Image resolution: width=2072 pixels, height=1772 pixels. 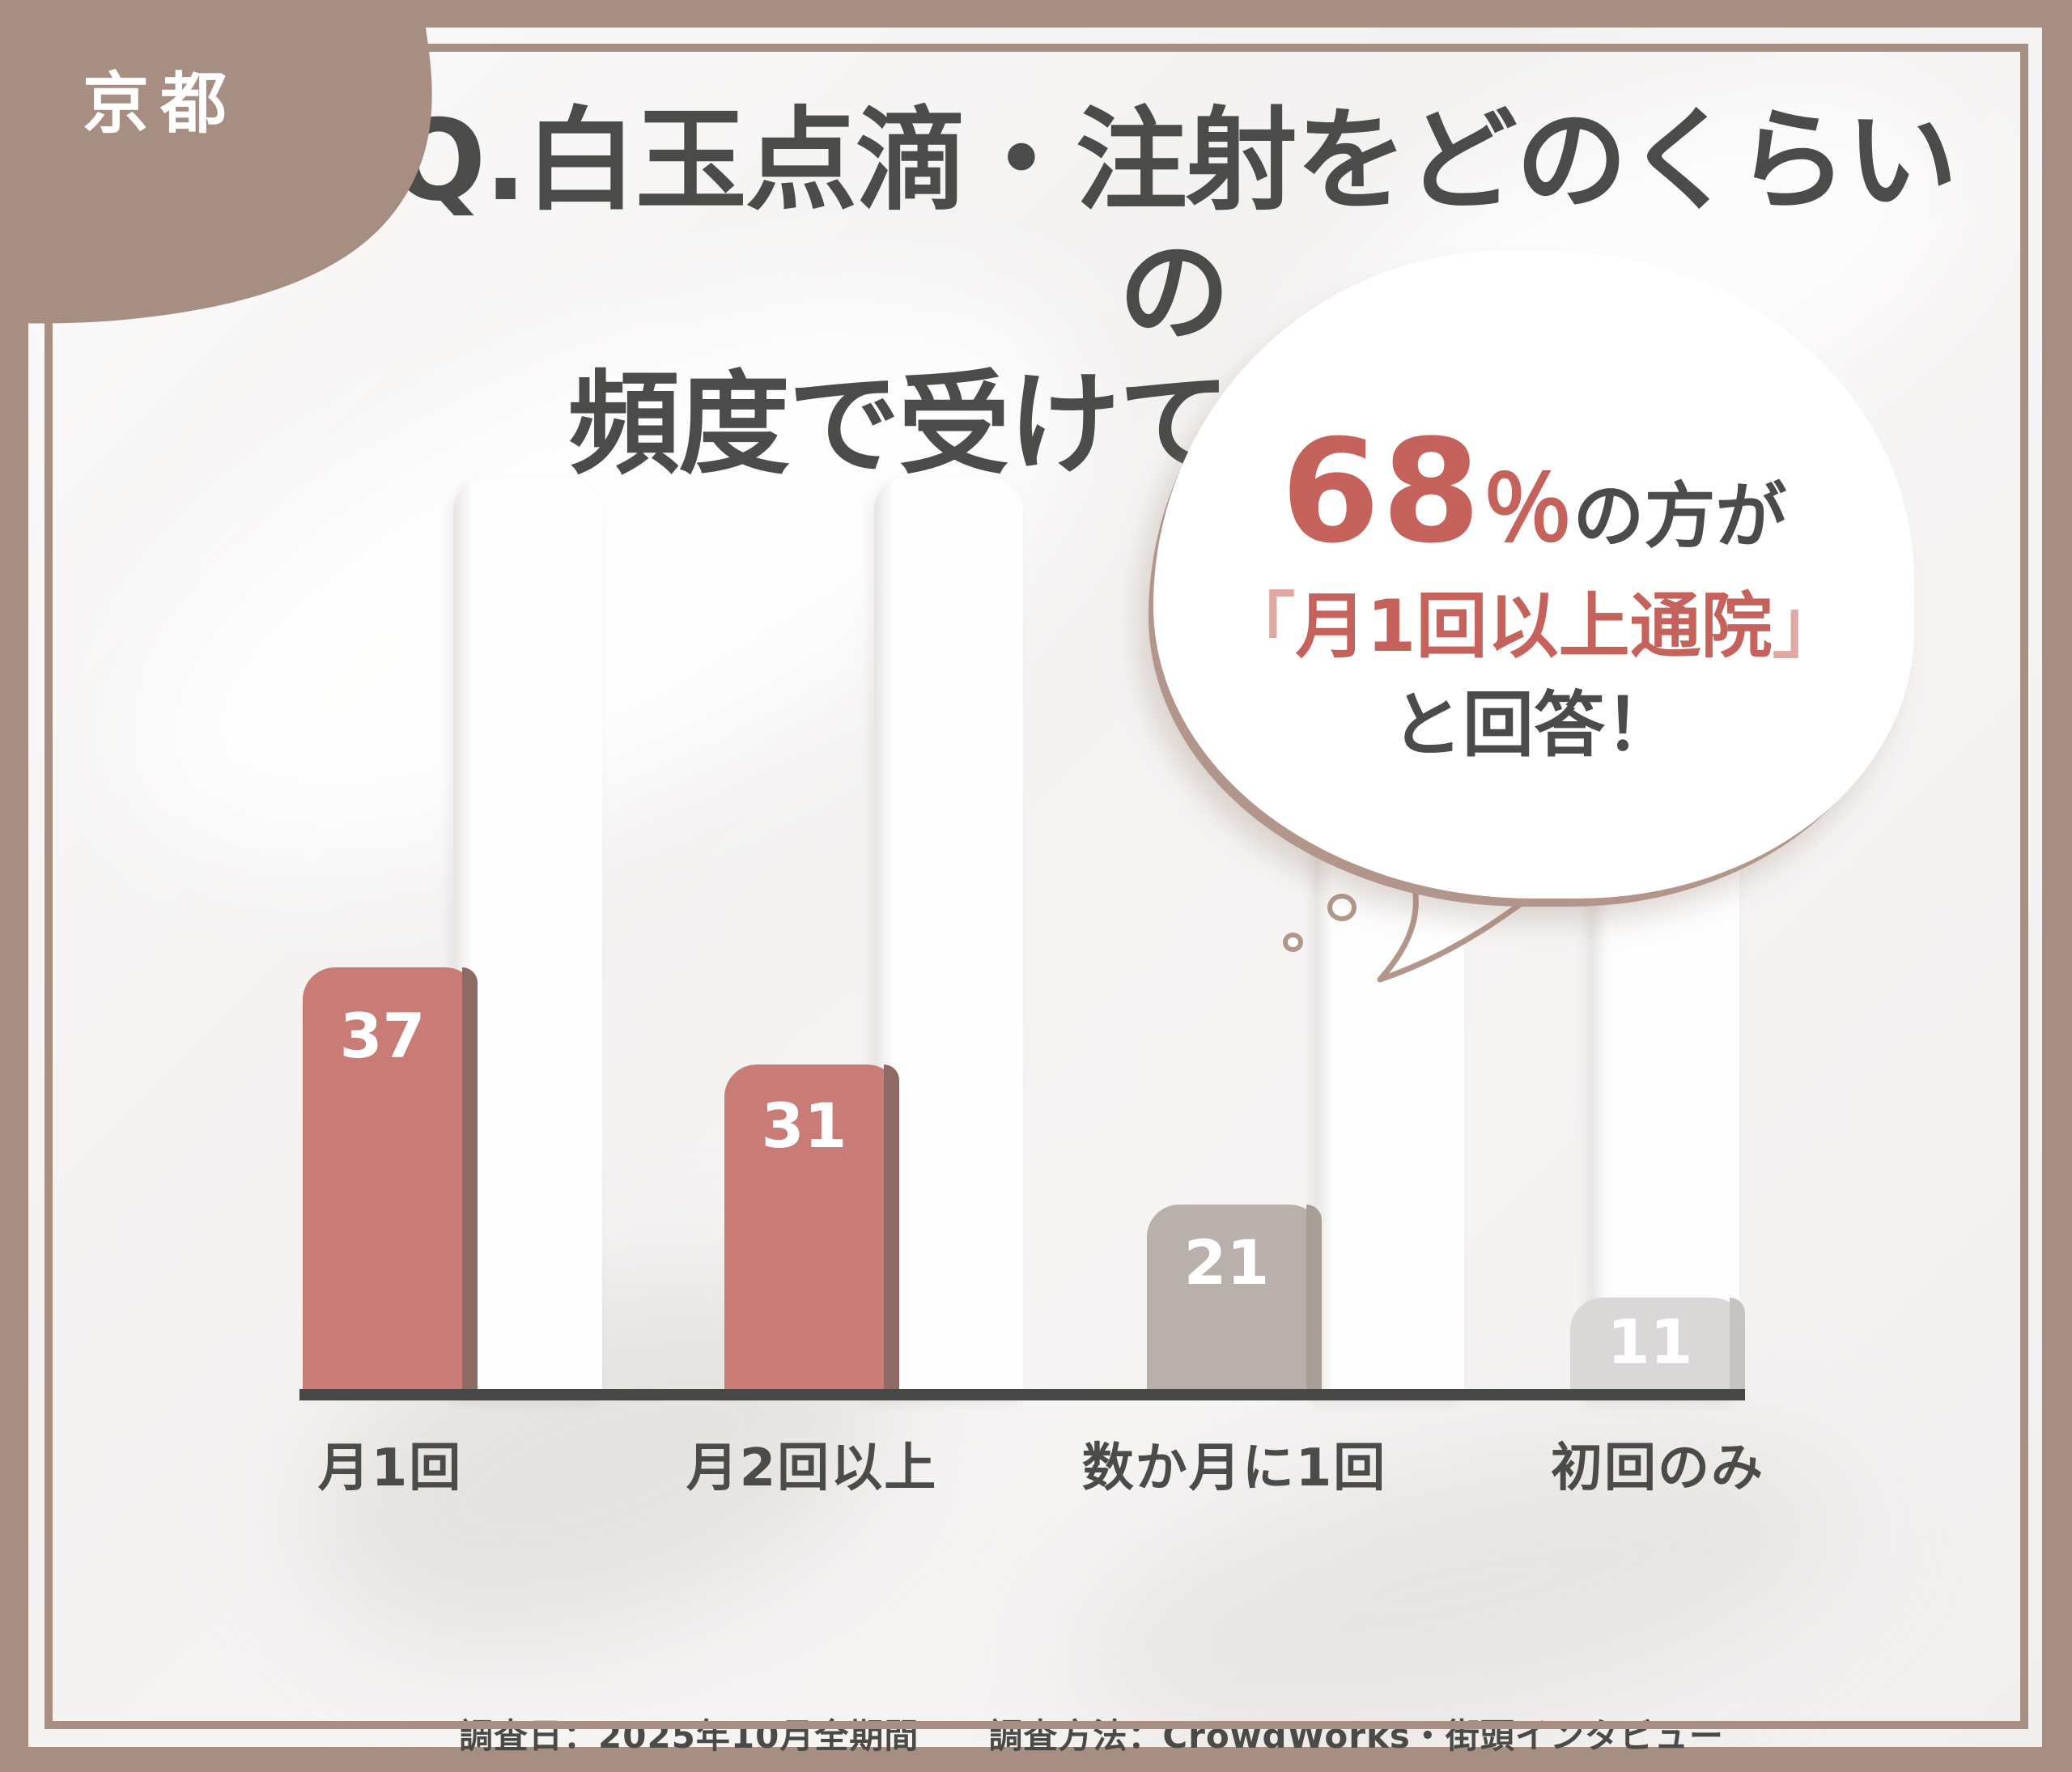 I want to click on callout-bubble: 68％の方が 「月1回以上通院」 と回答！, so click(x=1533, y=575).